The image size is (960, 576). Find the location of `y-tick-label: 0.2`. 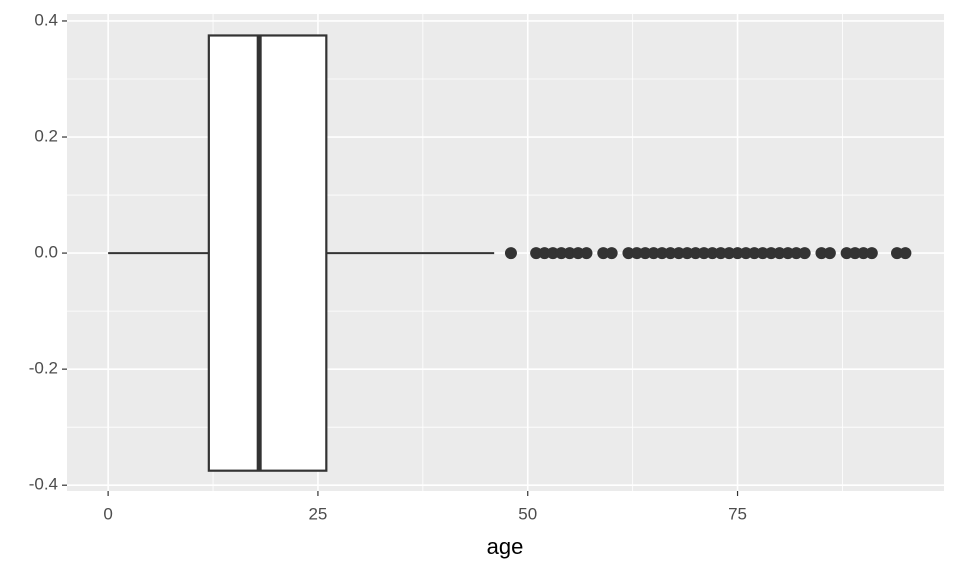

y-tick-label: 0.2 is located at coordinates (46, 136).